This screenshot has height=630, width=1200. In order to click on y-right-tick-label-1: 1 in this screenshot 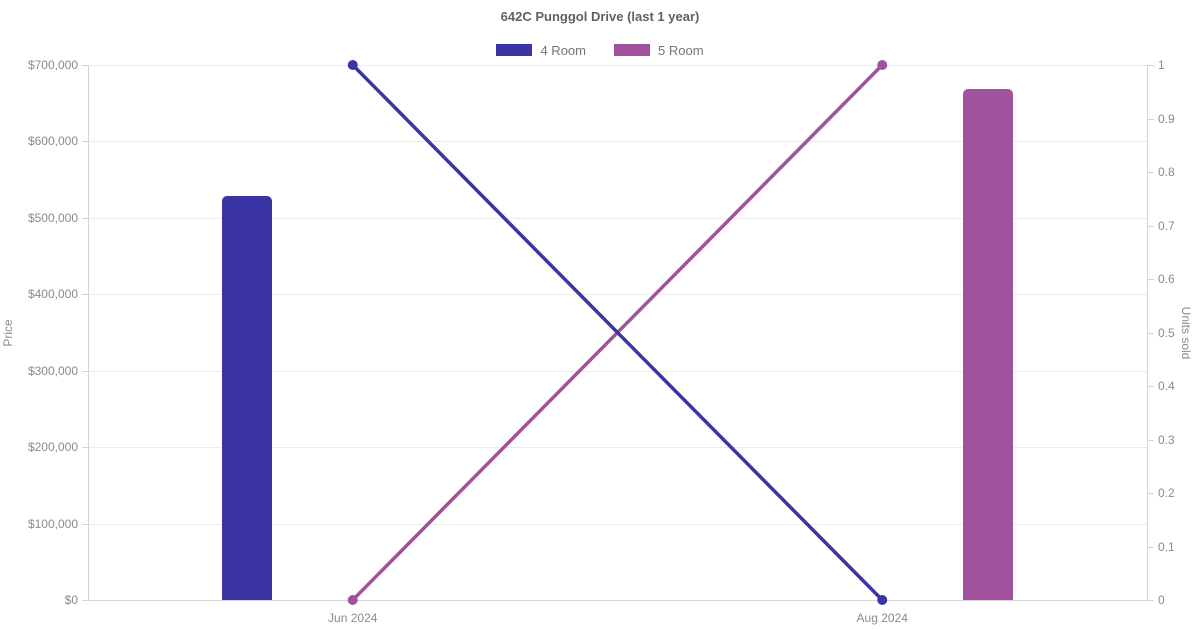, I will do `click(1161, 65)`.